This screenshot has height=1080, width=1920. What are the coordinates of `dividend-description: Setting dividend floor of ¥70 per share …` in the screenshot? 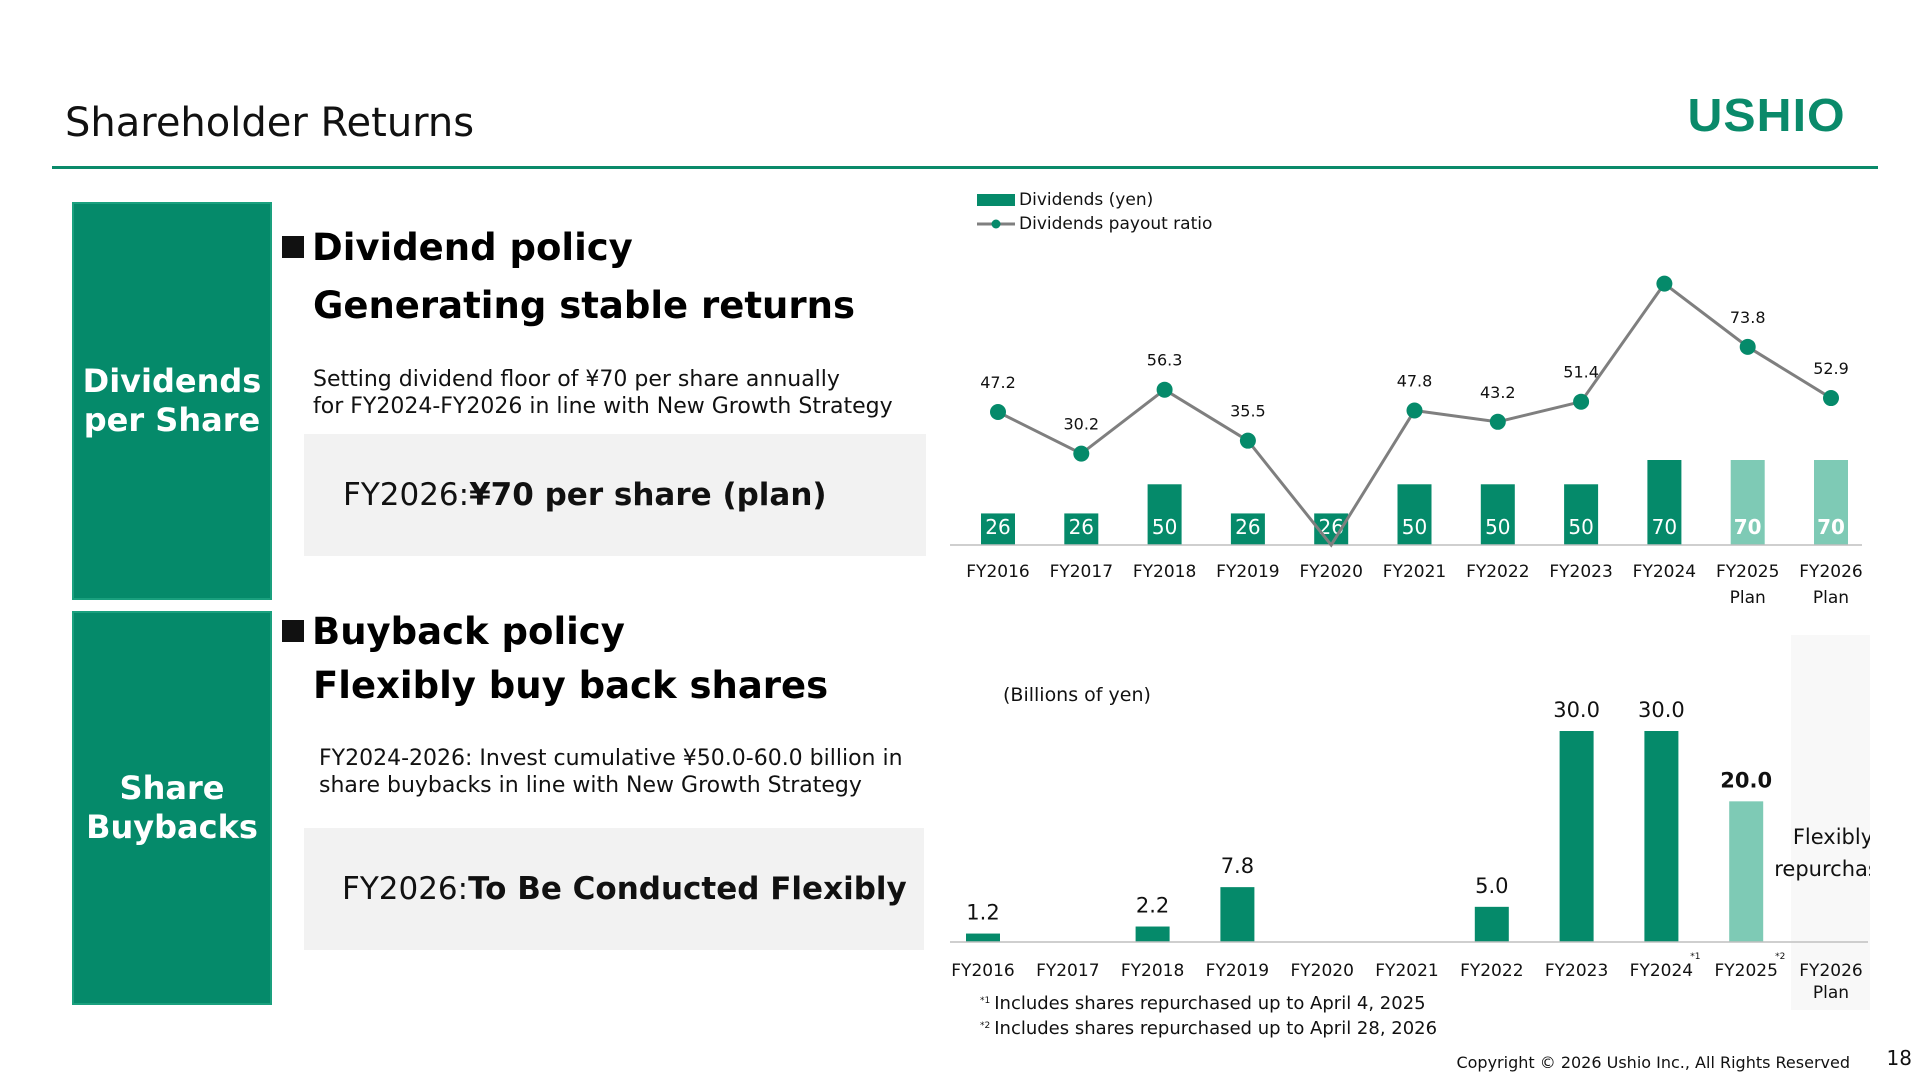 It's located at (603, 393).